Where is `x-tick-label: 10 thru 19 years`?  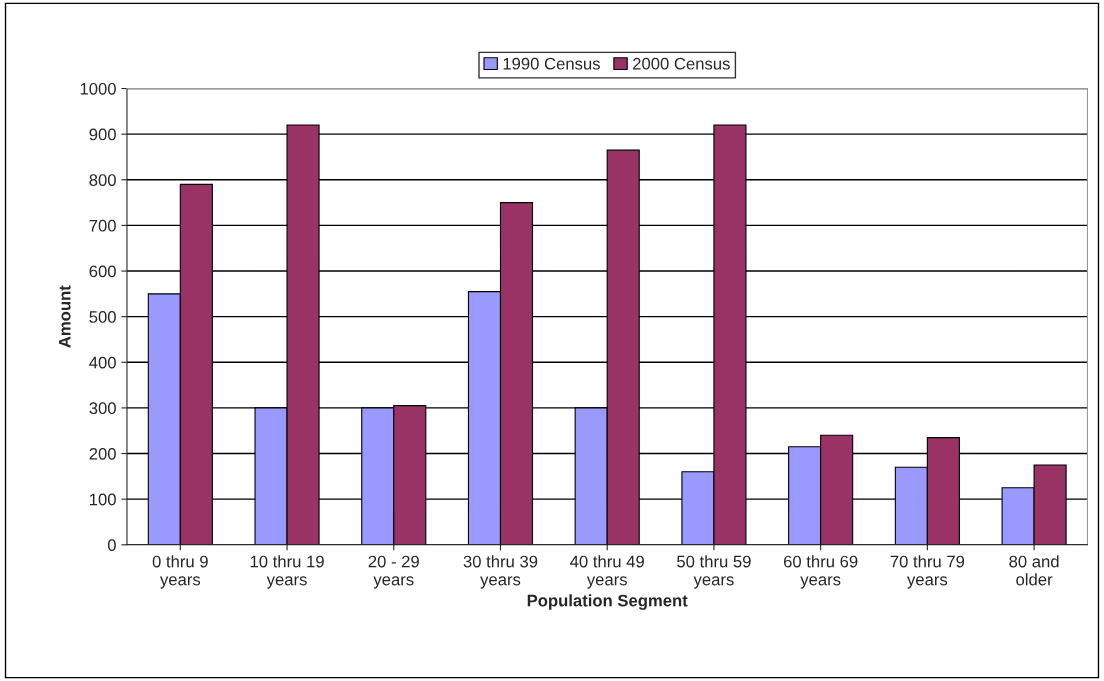
x-tick-label: 10 thru 19 years is located at coordinates (287, 572).